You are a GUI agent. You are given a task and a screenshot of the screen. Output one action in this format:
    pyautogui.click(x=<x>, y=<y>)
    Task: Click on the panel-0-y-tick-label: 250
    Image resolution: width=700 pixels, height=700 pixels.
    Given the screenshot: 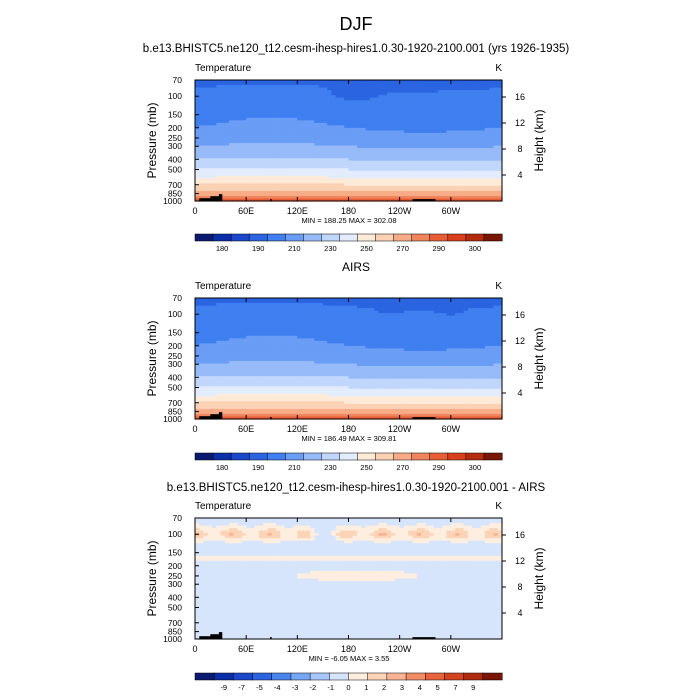 What is the action you would take?
    pyautogui.click(x=175, y=138)
    